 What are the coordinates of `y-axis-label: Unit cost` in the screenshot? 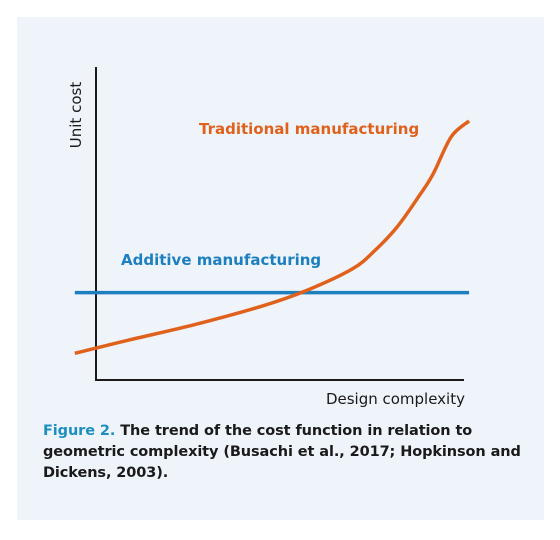 It's located at (76, 115).